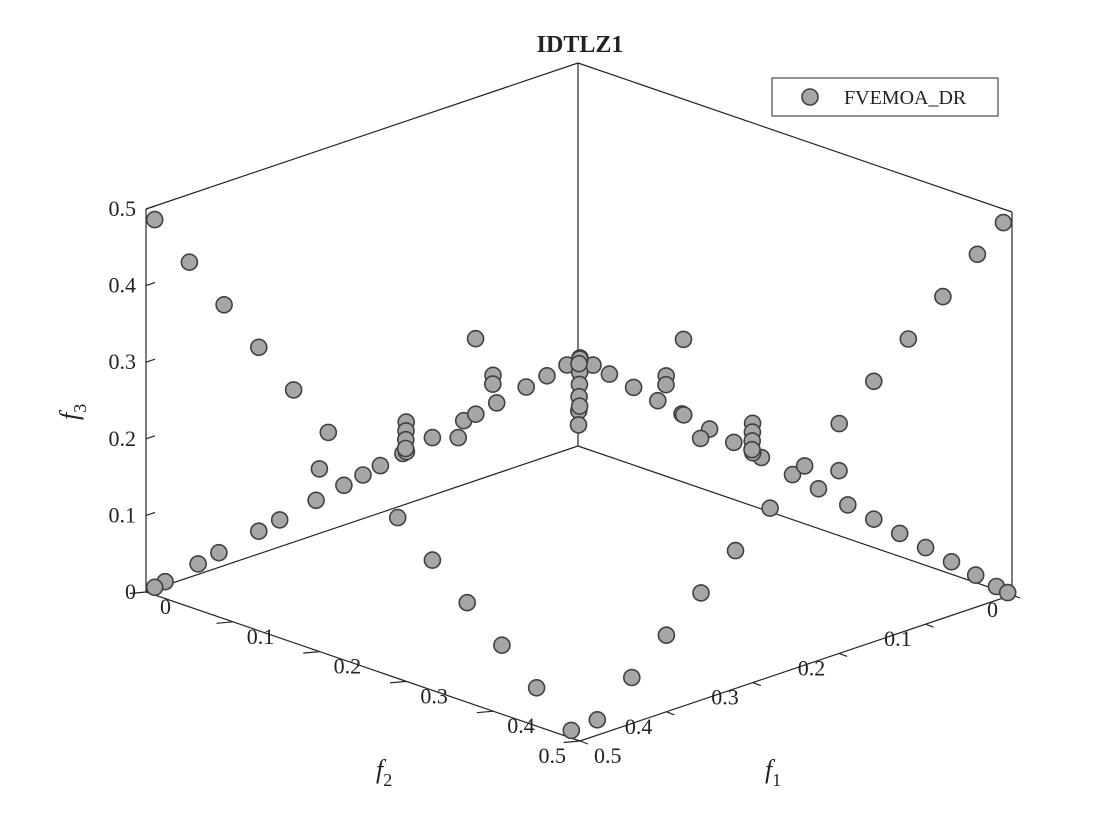 This screenshot has height=840, width=1120. What do you see at coordinates (123, 208) in the screenshot?
I see `f3-tick-label: 0.5` at bounding box center [123, 208].